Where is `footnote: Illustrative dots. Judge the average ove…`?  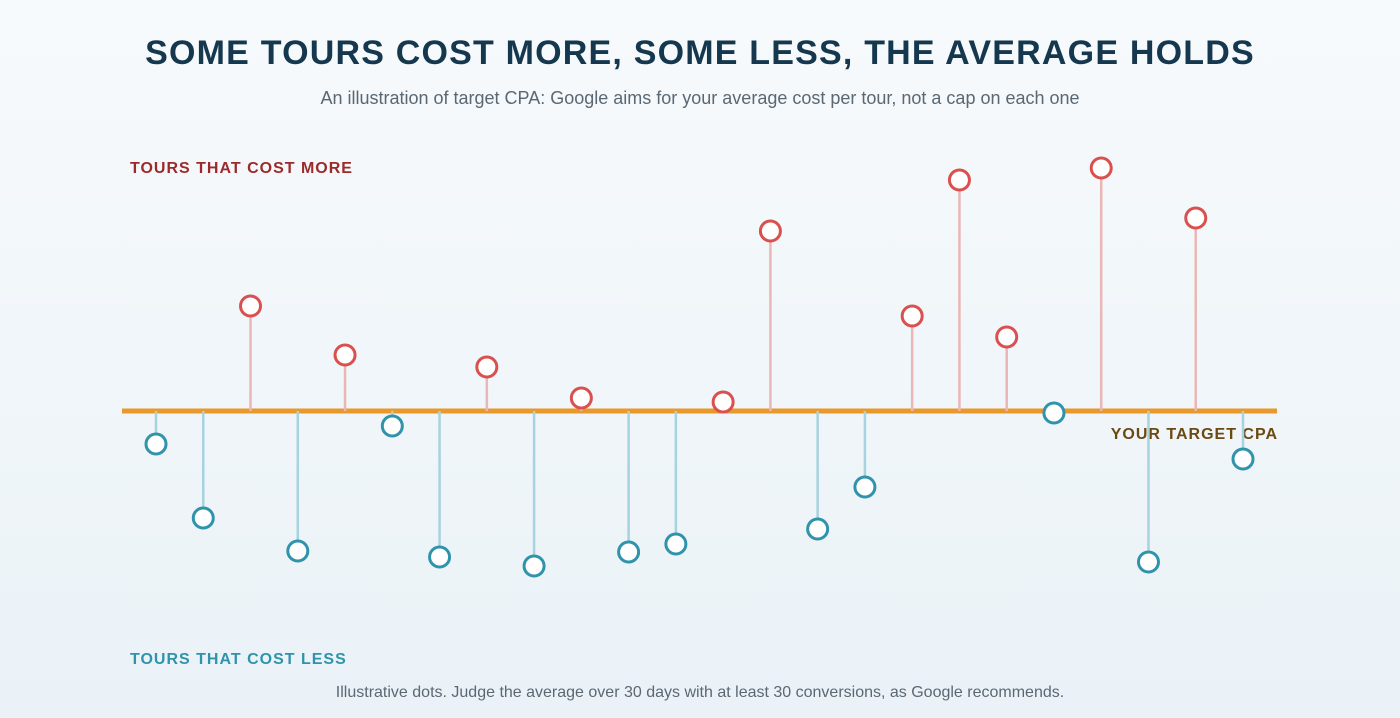 footnote: Illustrative dots. Judge the average ove… is located at coordinates (700, 692).